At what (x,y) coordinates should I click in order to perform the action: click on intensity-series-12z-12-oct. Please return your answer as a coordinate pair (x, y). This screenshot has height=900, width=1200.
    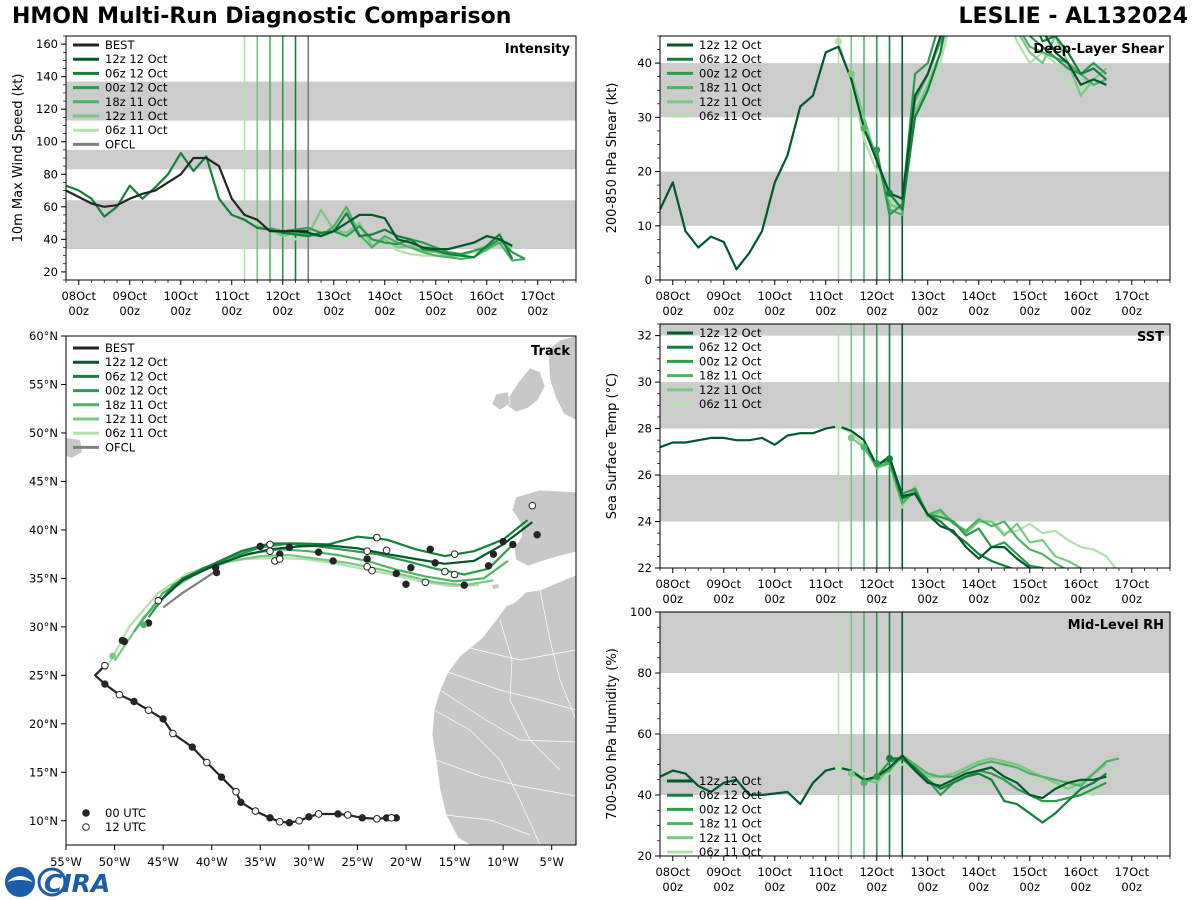
    Looking at the image, I should click on (404, 232).